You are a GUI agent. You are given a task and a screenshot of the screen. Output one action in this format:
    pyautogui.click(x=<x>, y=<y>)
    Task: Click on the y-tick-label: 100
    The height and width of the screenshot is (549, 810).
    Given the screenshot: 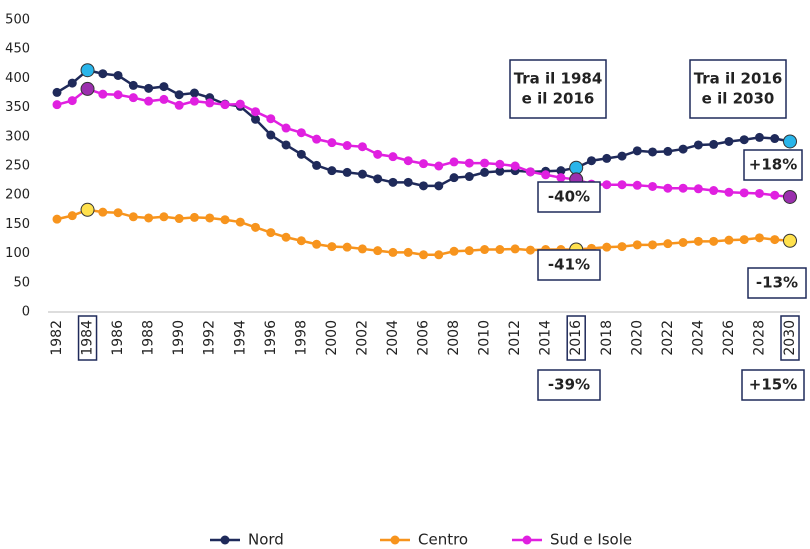 What is the action you would take?
    pyautogui.click(x=17, y=253)
    